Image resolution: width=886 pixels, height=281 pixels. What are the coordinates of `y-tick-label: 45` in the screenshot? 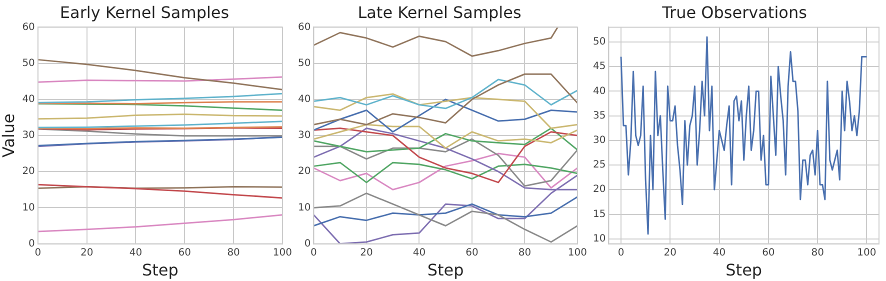 It's located at (599, 66).